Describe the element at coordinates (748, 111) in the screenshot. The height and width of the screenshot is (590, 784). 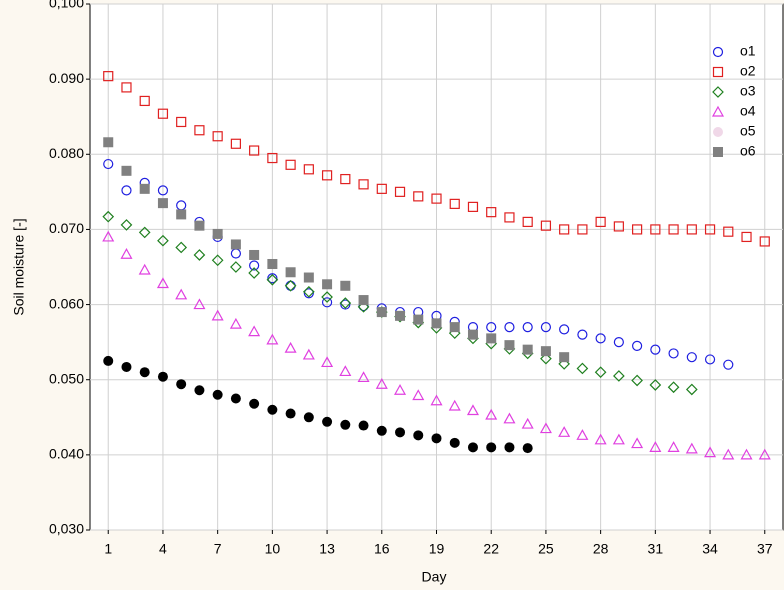
I see `legend-label: o4` at that location.